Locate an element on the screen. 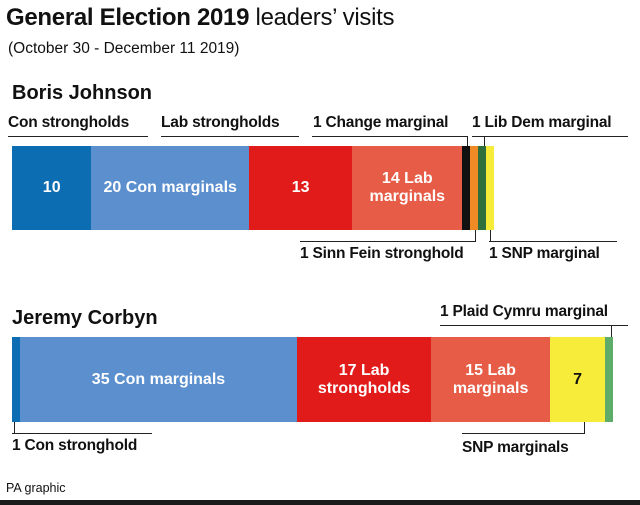  bar-segment-snp-marginal is located at coordinates (490, 188).